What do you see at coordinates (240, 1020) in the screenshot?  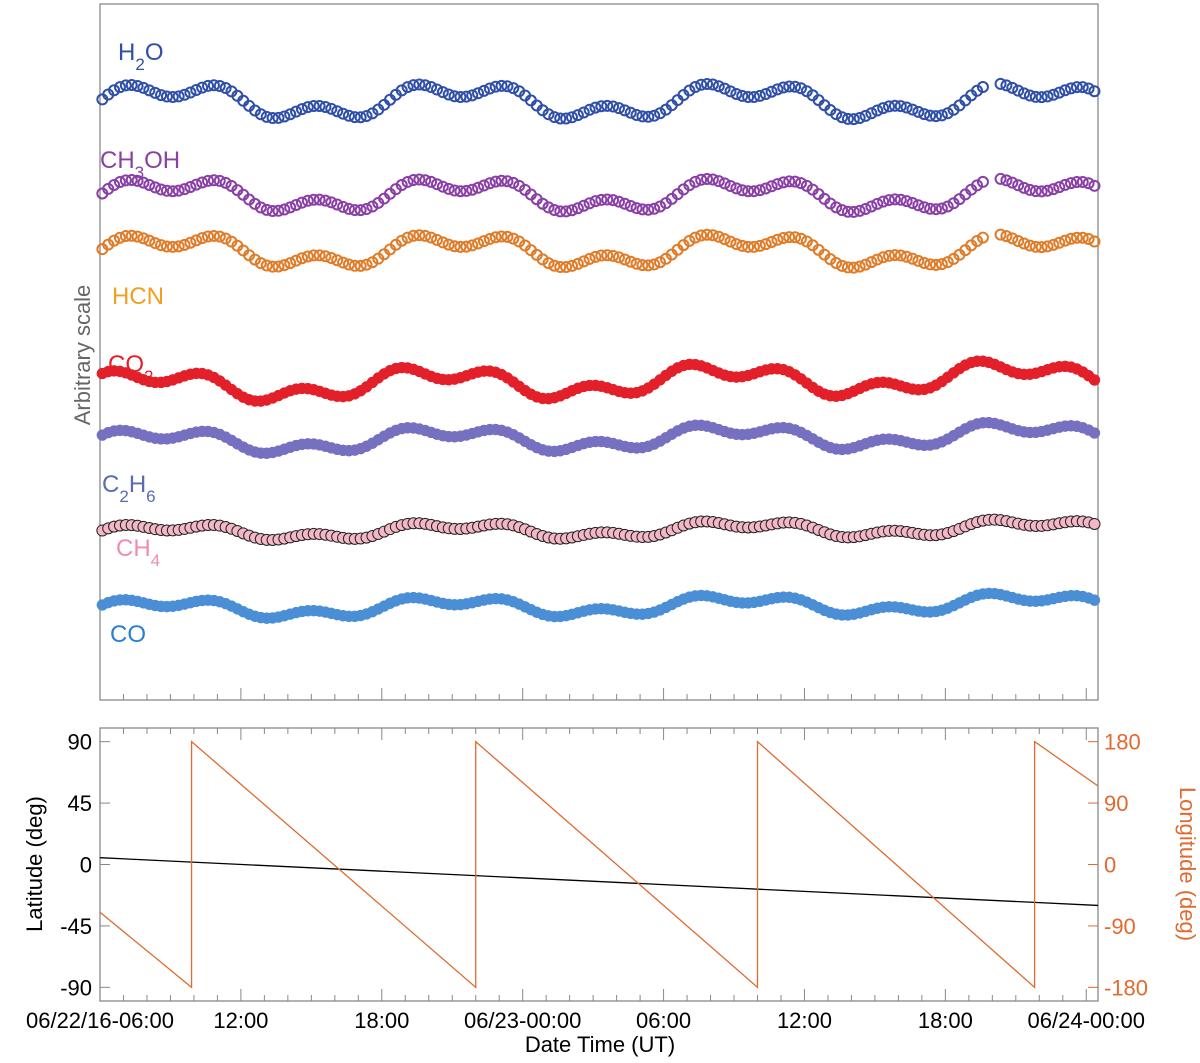 I see `x-tick-label: 12:00` at bounding box center [240, 1020].